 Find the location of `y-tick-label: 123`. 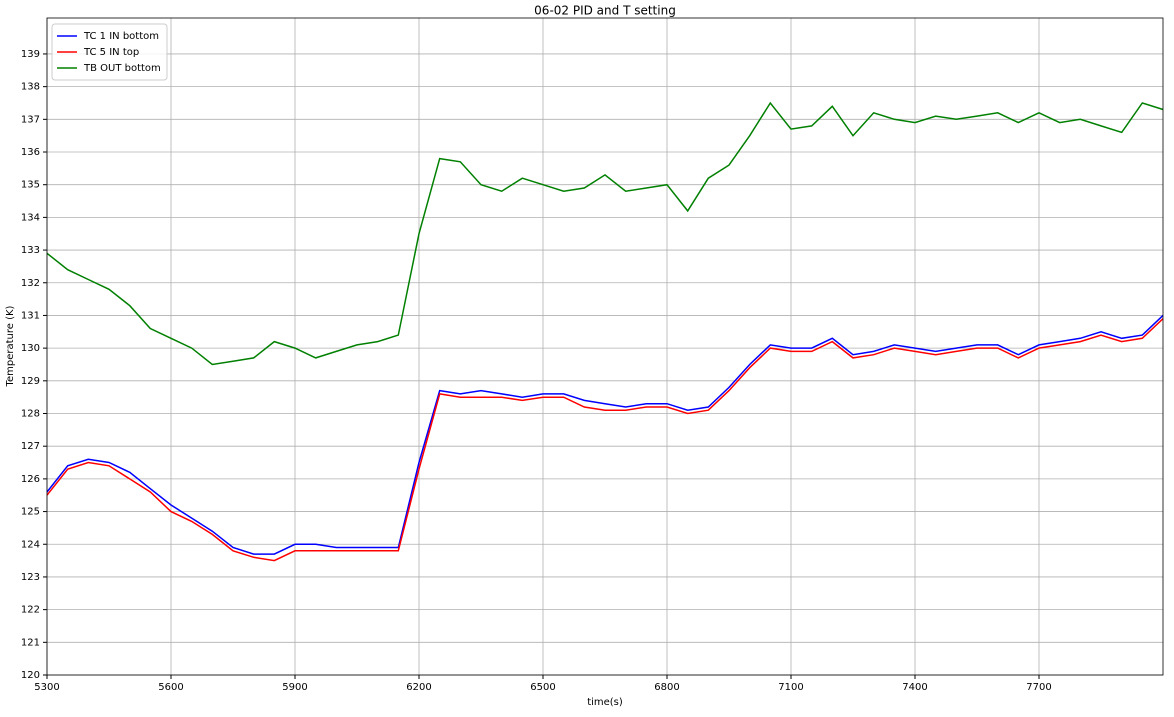

y-tick-label: 123 is located at coordinates (30, 577).